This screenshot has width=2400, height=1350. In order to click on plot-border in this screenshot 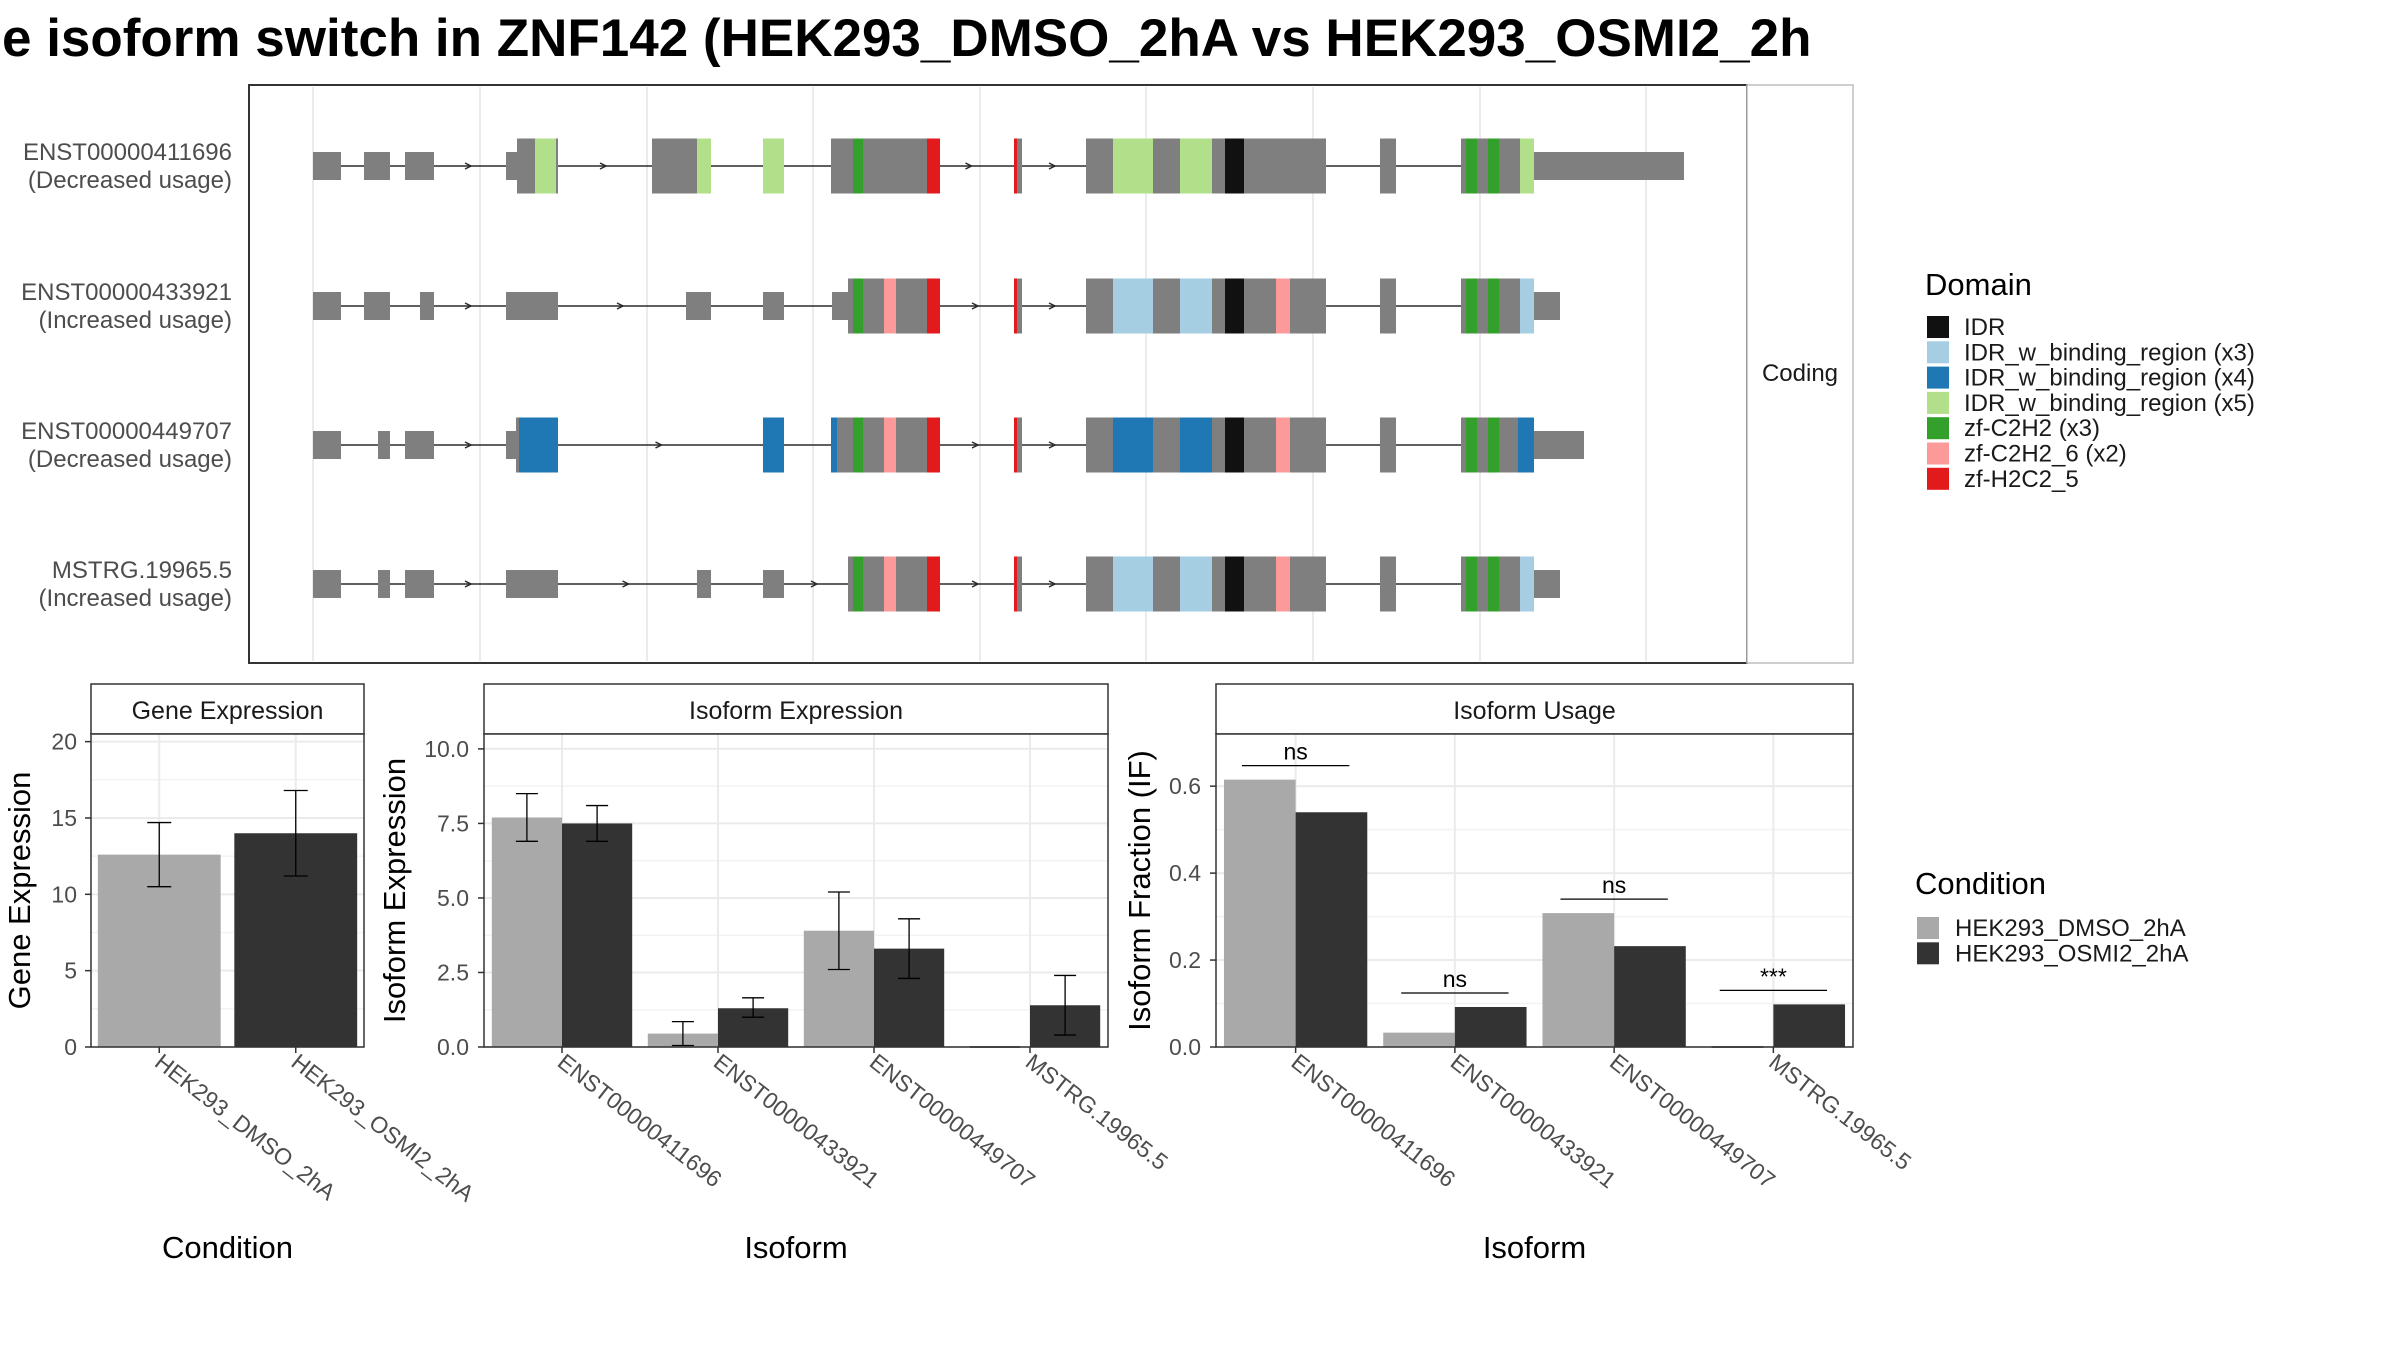, I will do `click(796, 890)`.